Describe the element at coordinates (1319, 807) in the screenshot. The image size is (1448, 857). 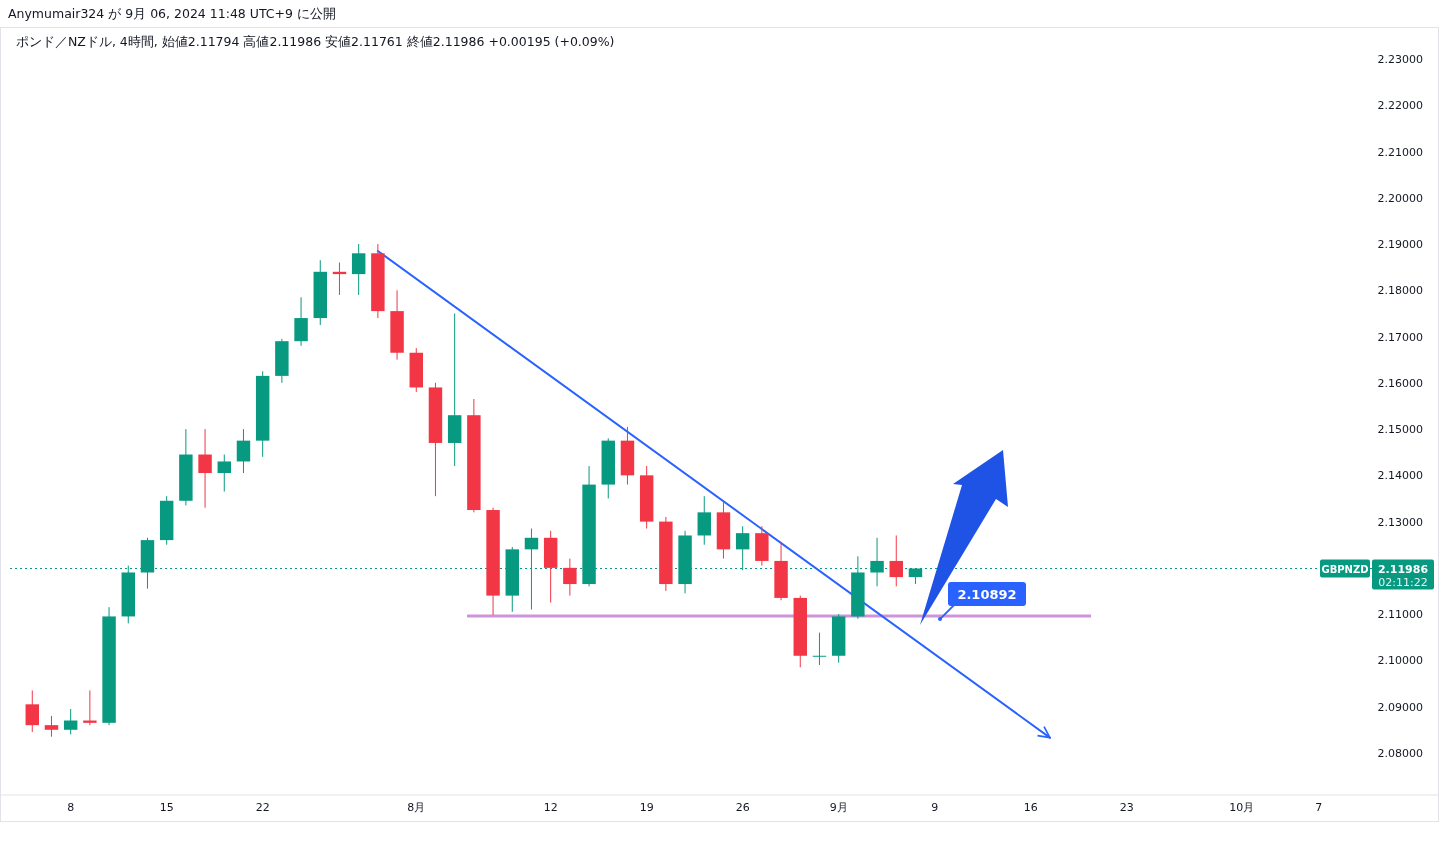
I see `x-tick-label: 7` at that location.